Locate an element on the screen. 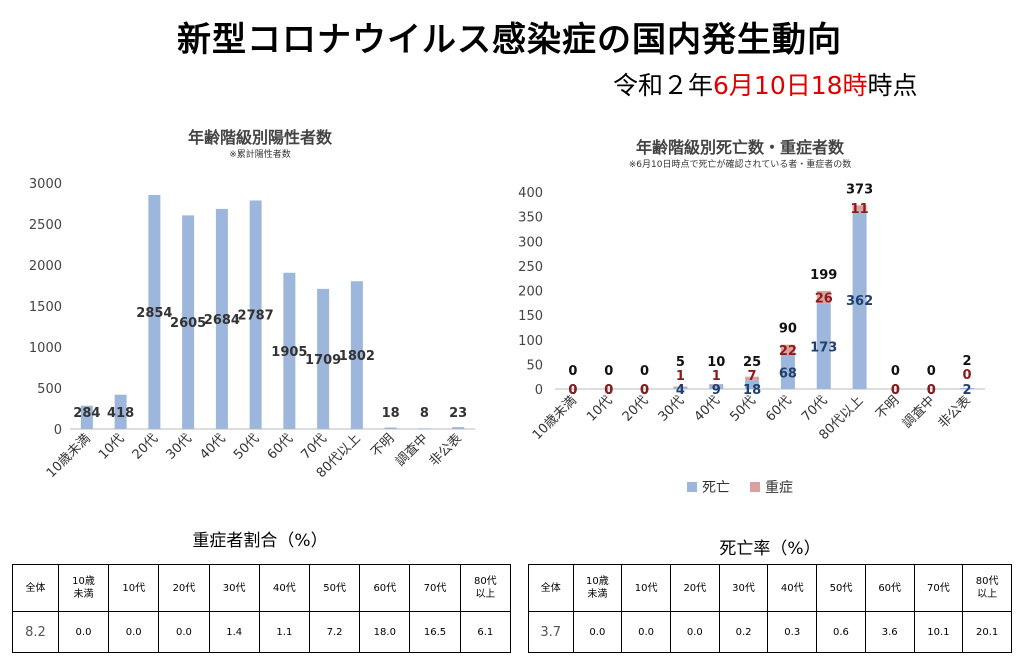  table-value-cell: 16.5 is located at coordinates (435, 632).